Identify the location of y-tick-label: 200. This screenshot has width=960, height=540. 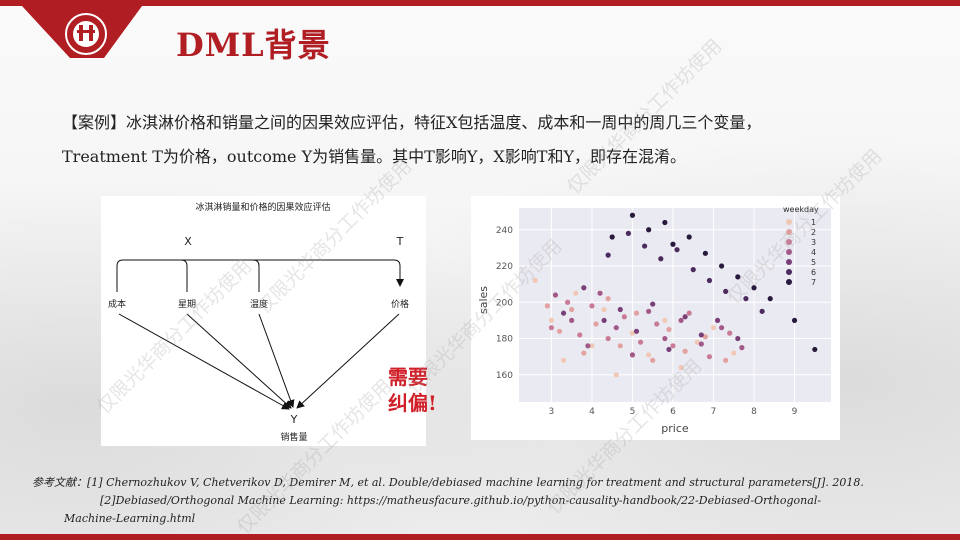
(504, 303).